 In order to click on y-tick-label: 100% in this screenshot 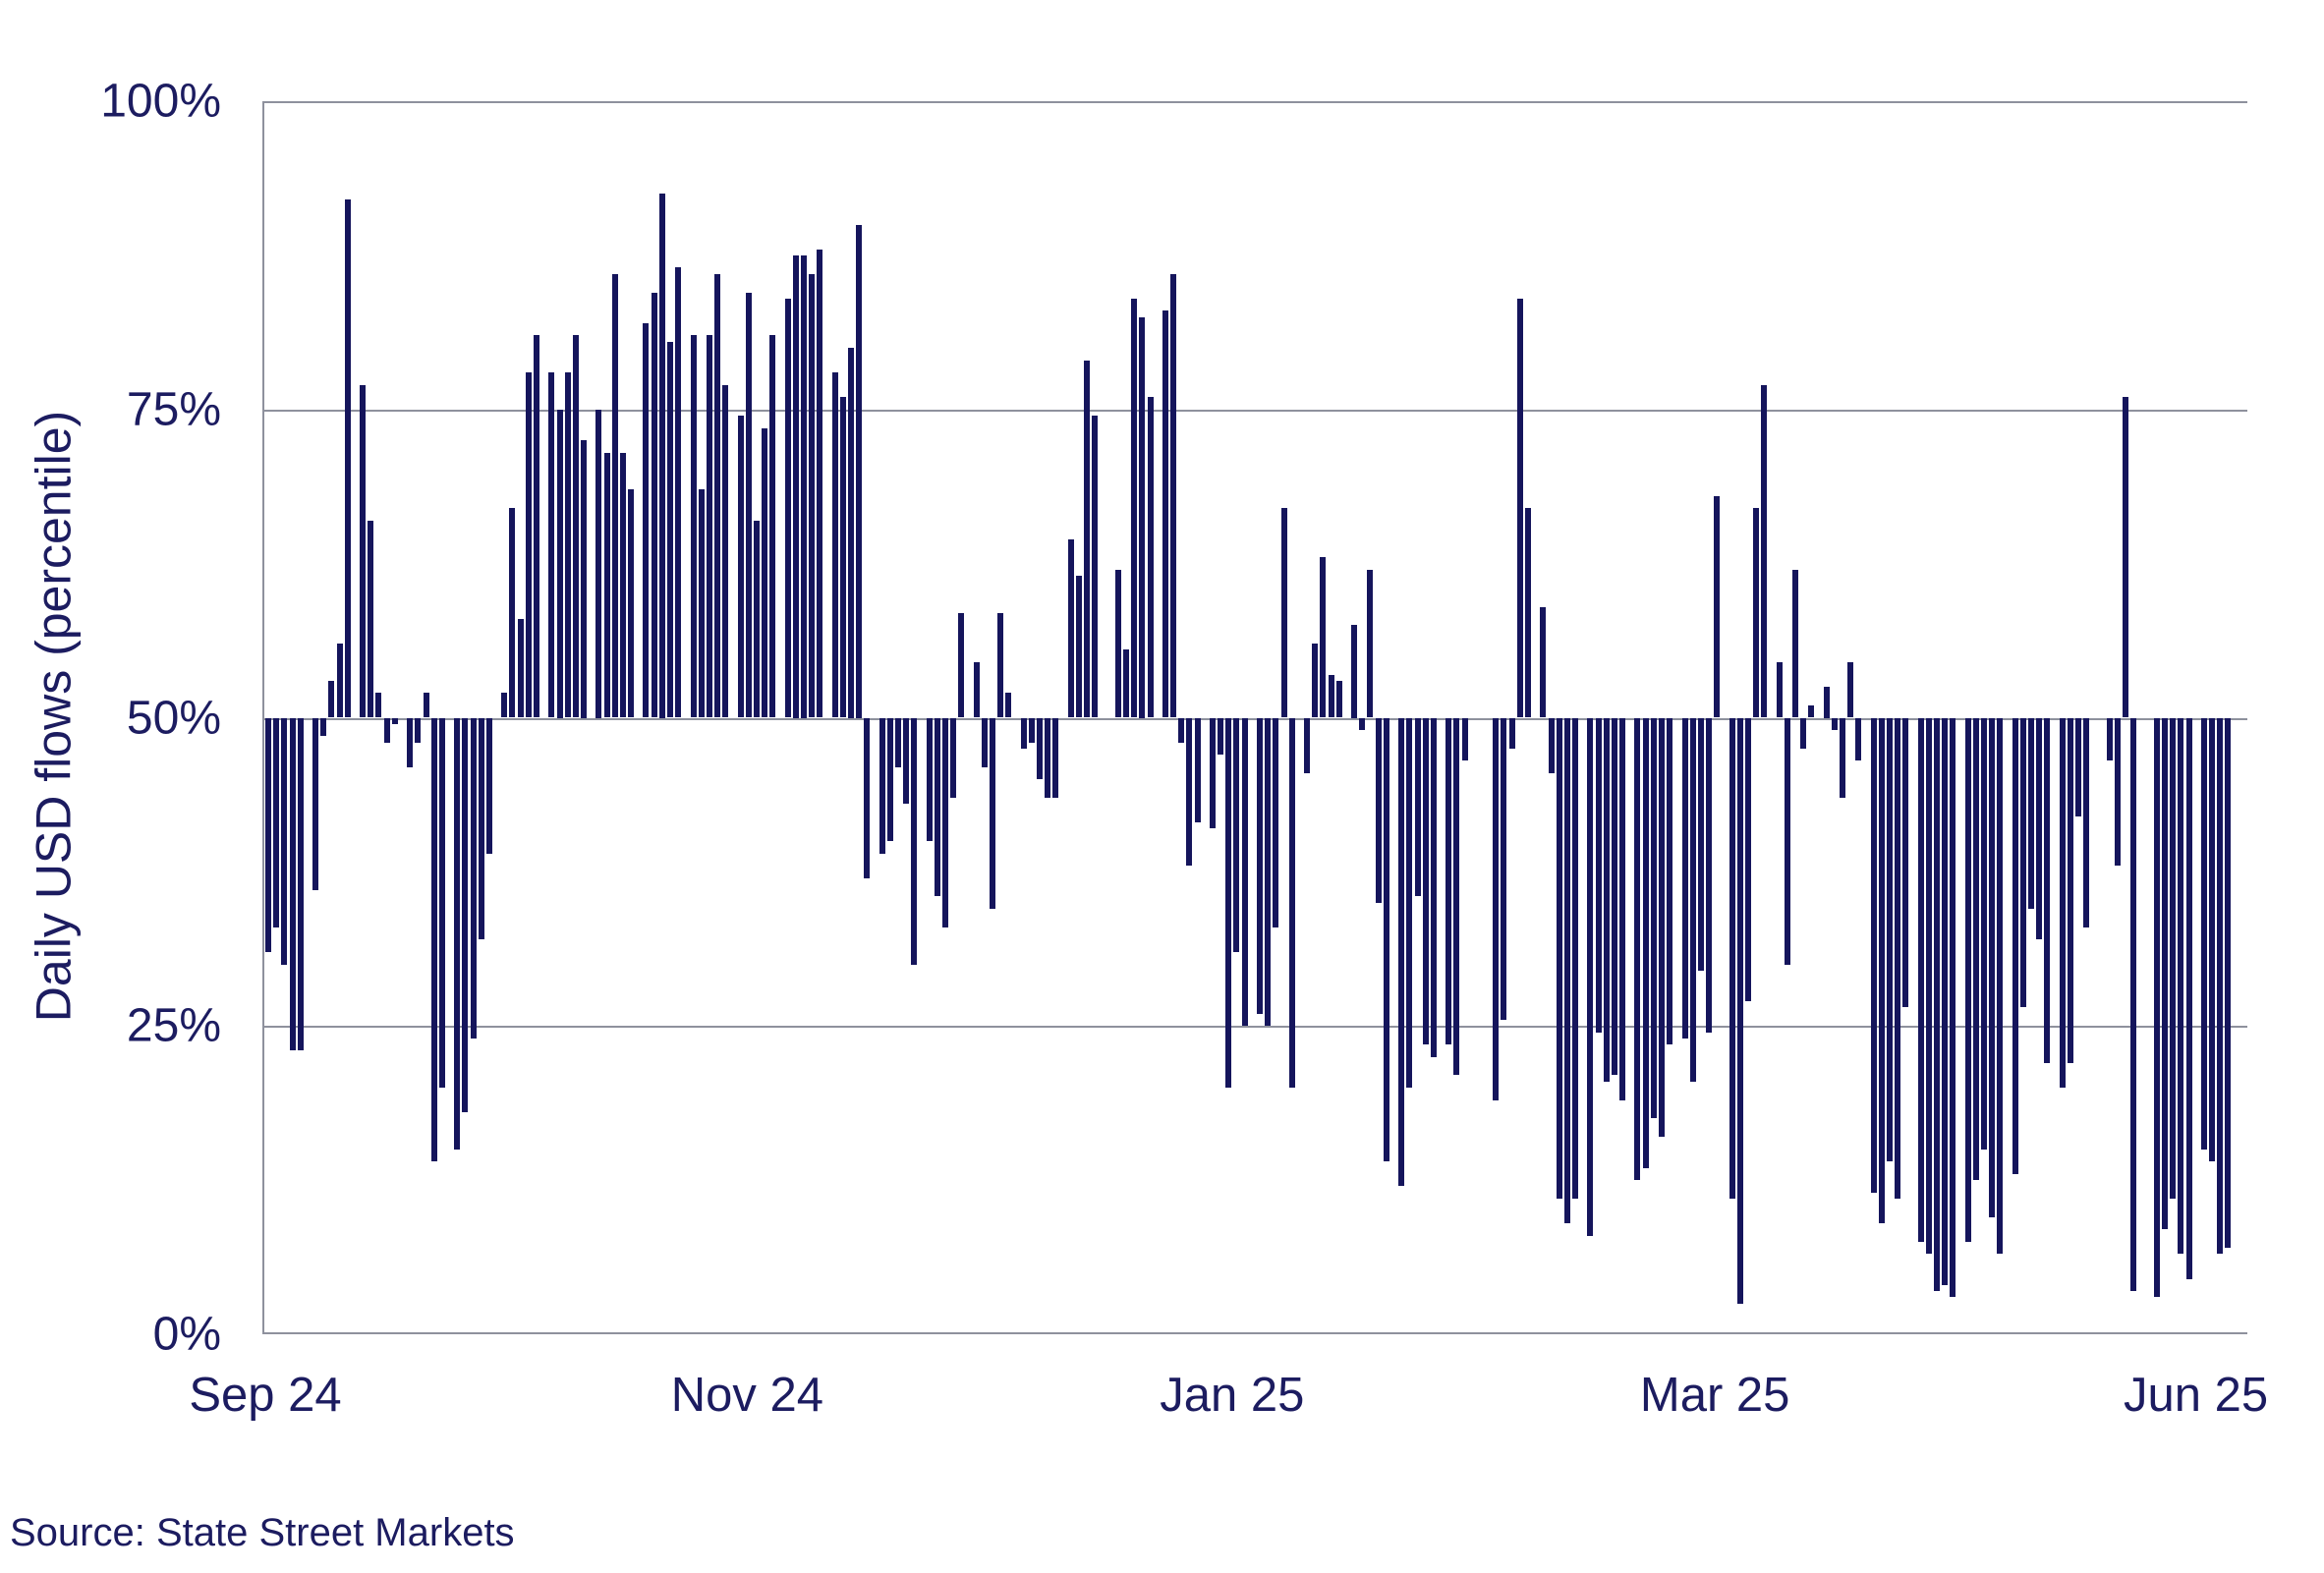, I will do `click(161, 101)`.